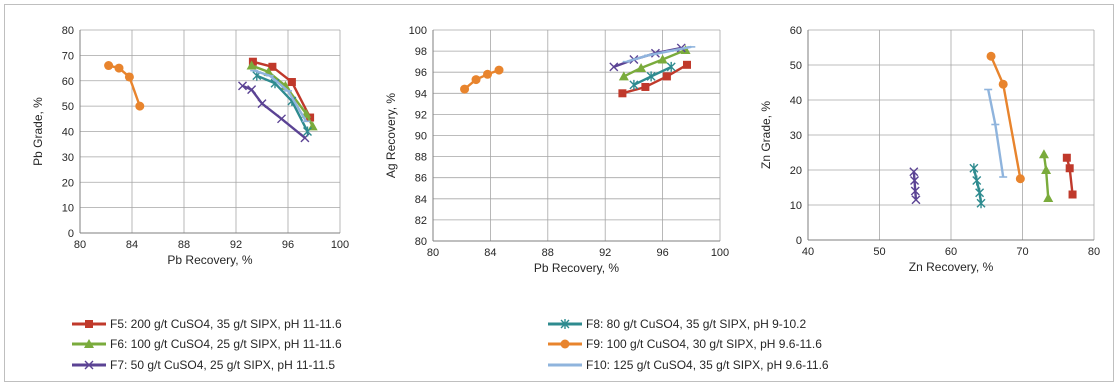 The height and width of the screenshot is (388, 1120). I want to click on legend-label: F8: 80 g/t CuSO4, 35 g/t SIPX, pH 9-10.2, so click(696, 324).